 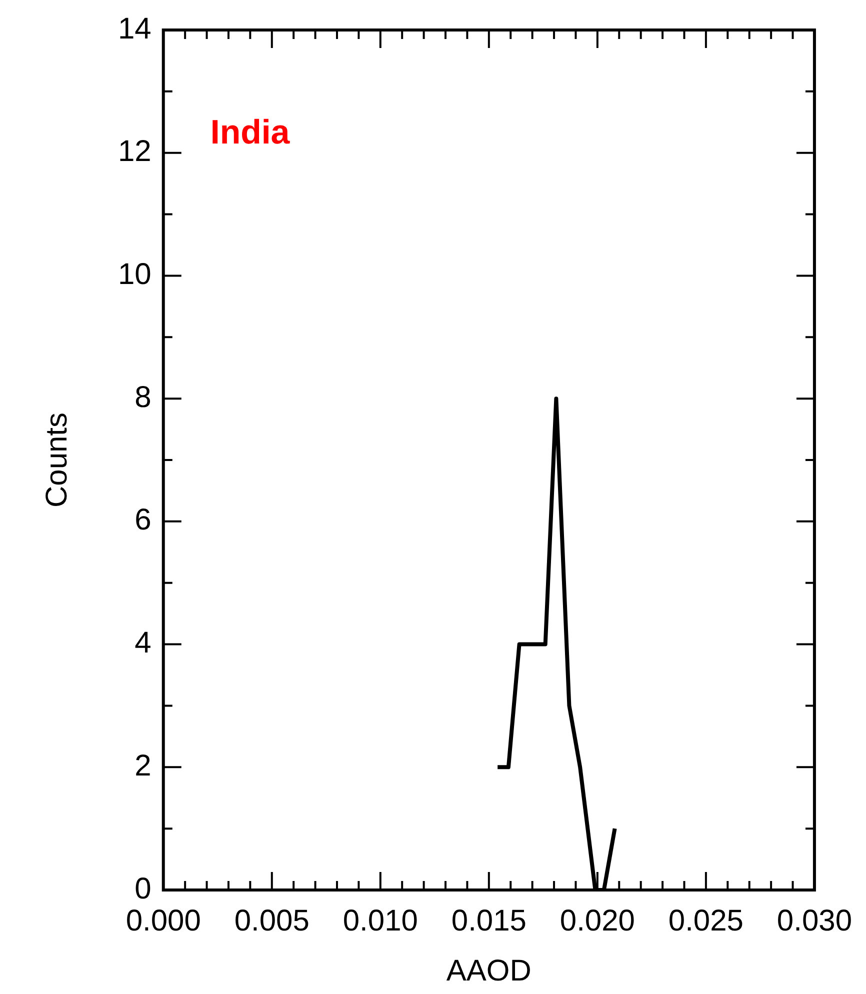 What do you see at coordinates (272, 921) in the screenshot?
I see `x-tick-label: 0.005` at bounding box center [272, 921].